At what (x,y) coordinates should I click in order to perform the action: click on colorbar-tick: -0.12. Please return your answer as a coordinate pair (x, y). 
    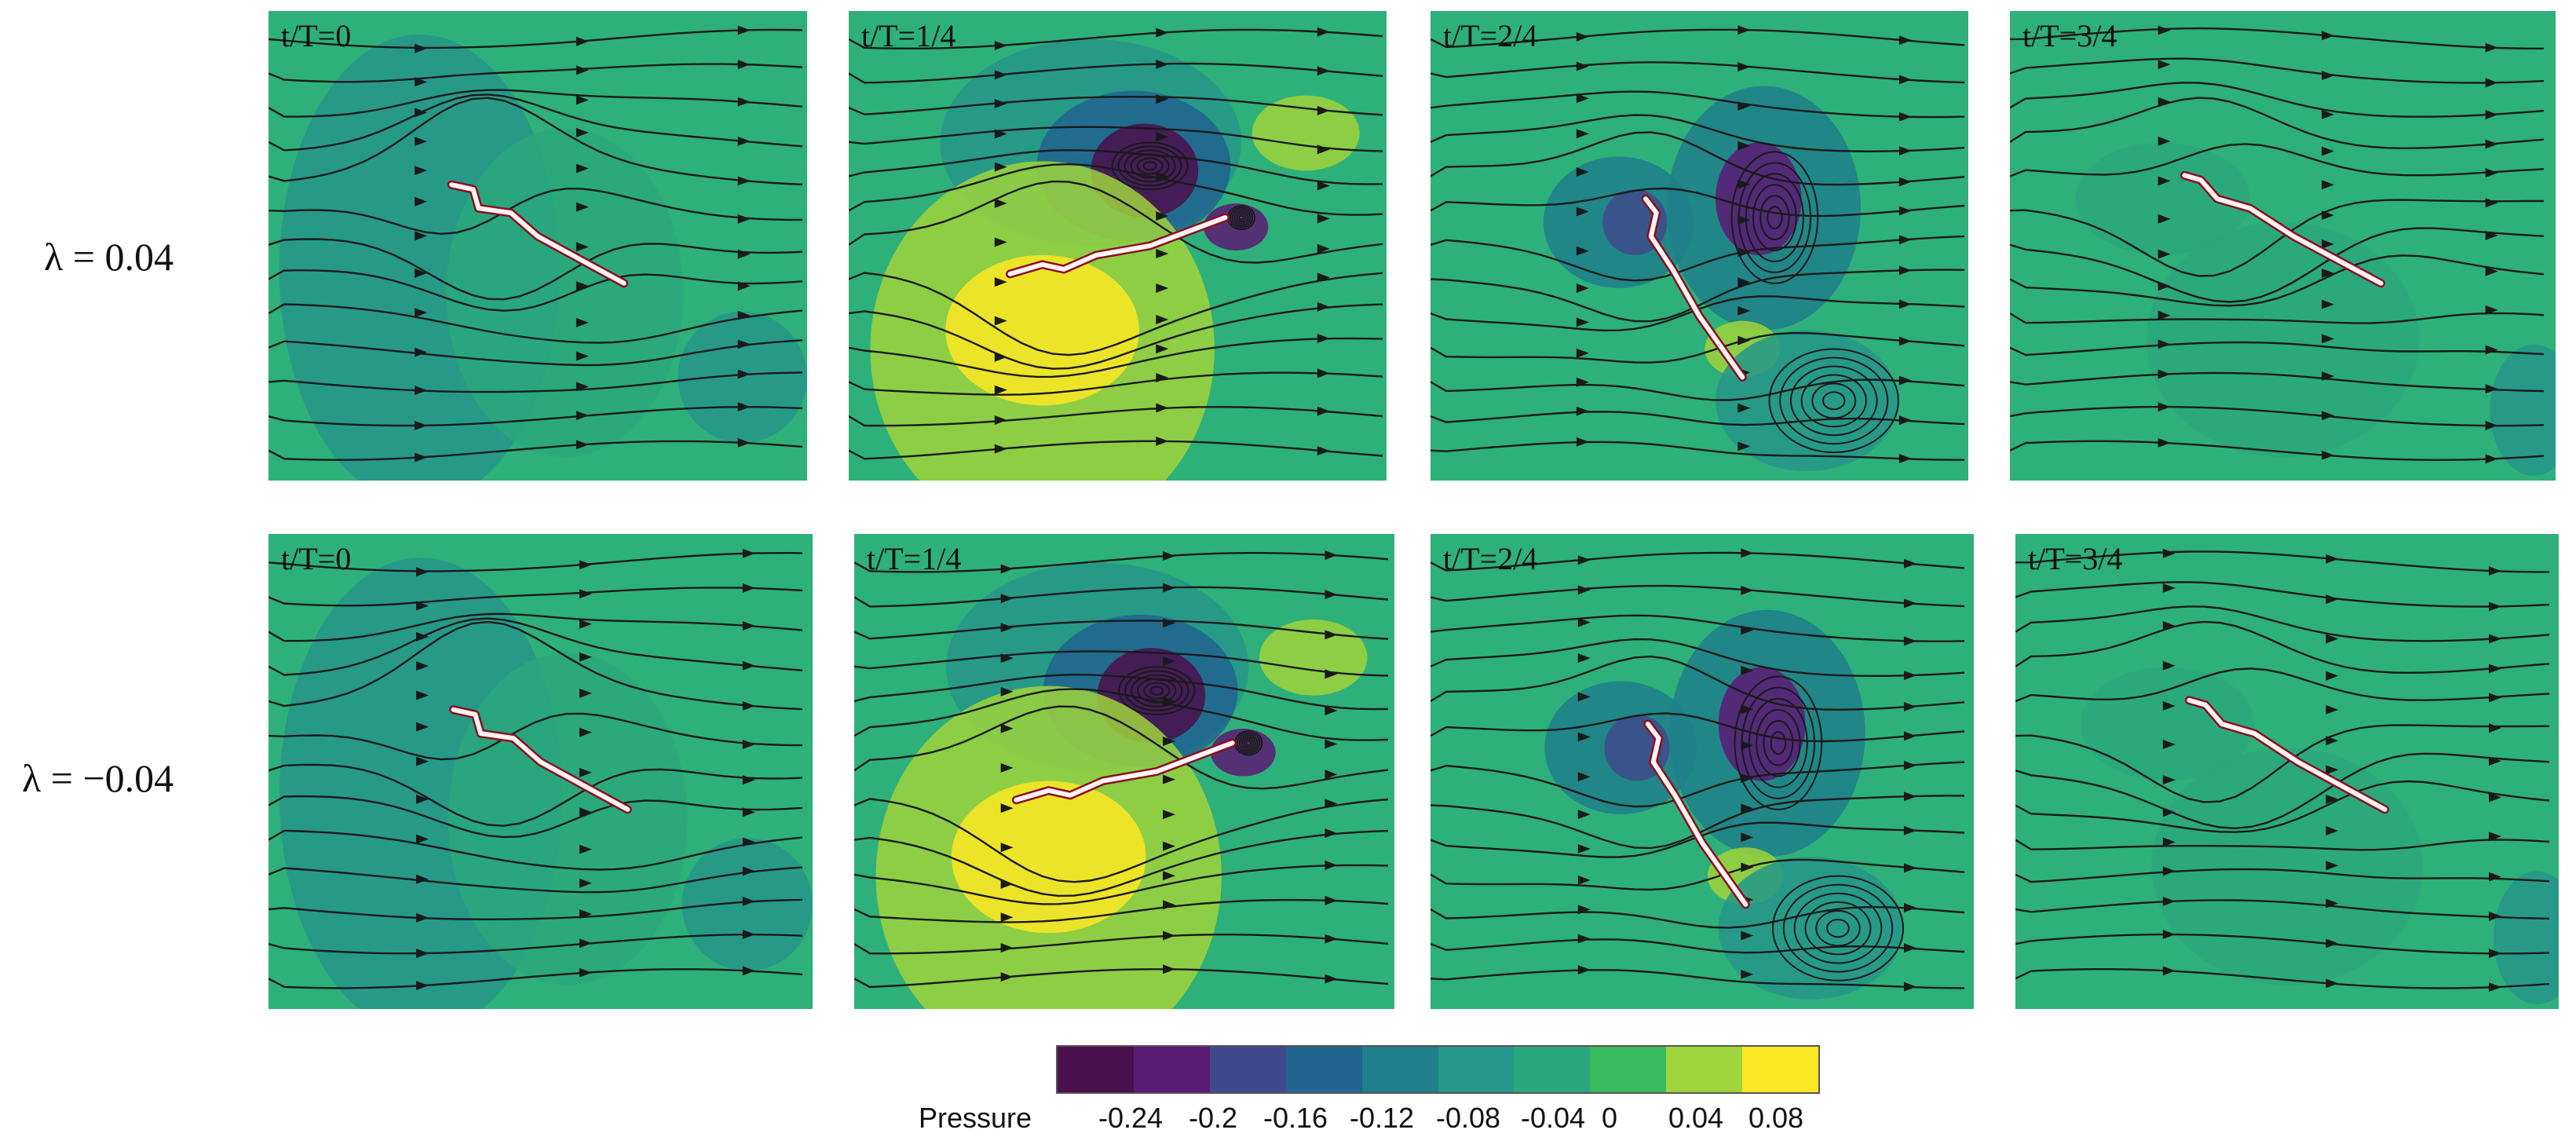
    Looking at the image, I should click on (1382, 1118).